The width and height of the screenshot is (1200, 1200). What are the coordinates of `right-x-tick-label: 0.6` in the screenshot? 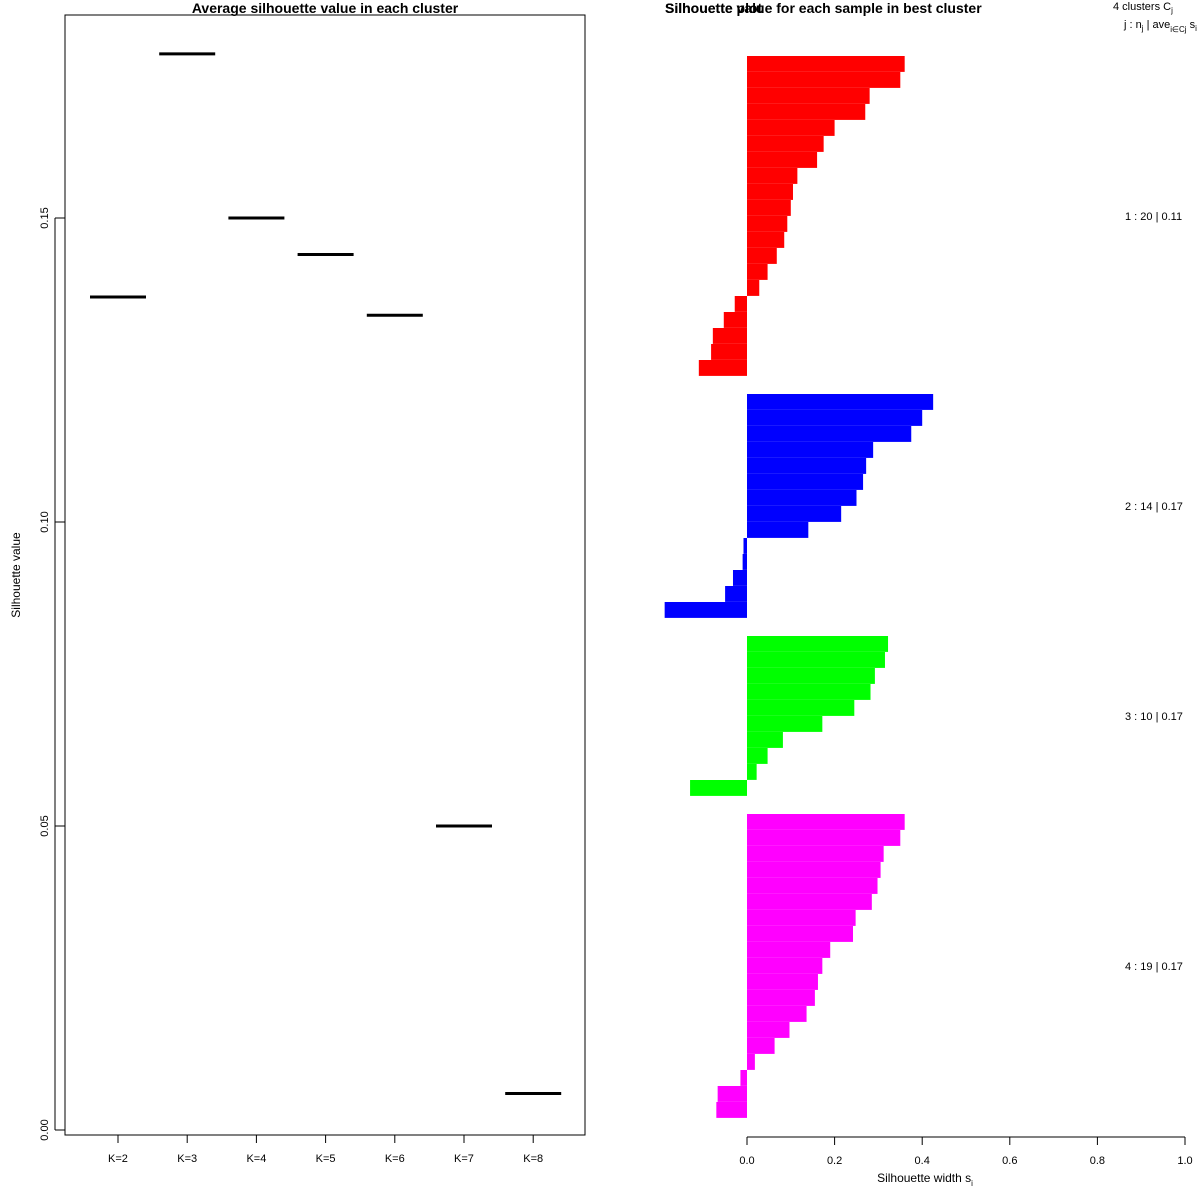 It's located at (1009, 1161).